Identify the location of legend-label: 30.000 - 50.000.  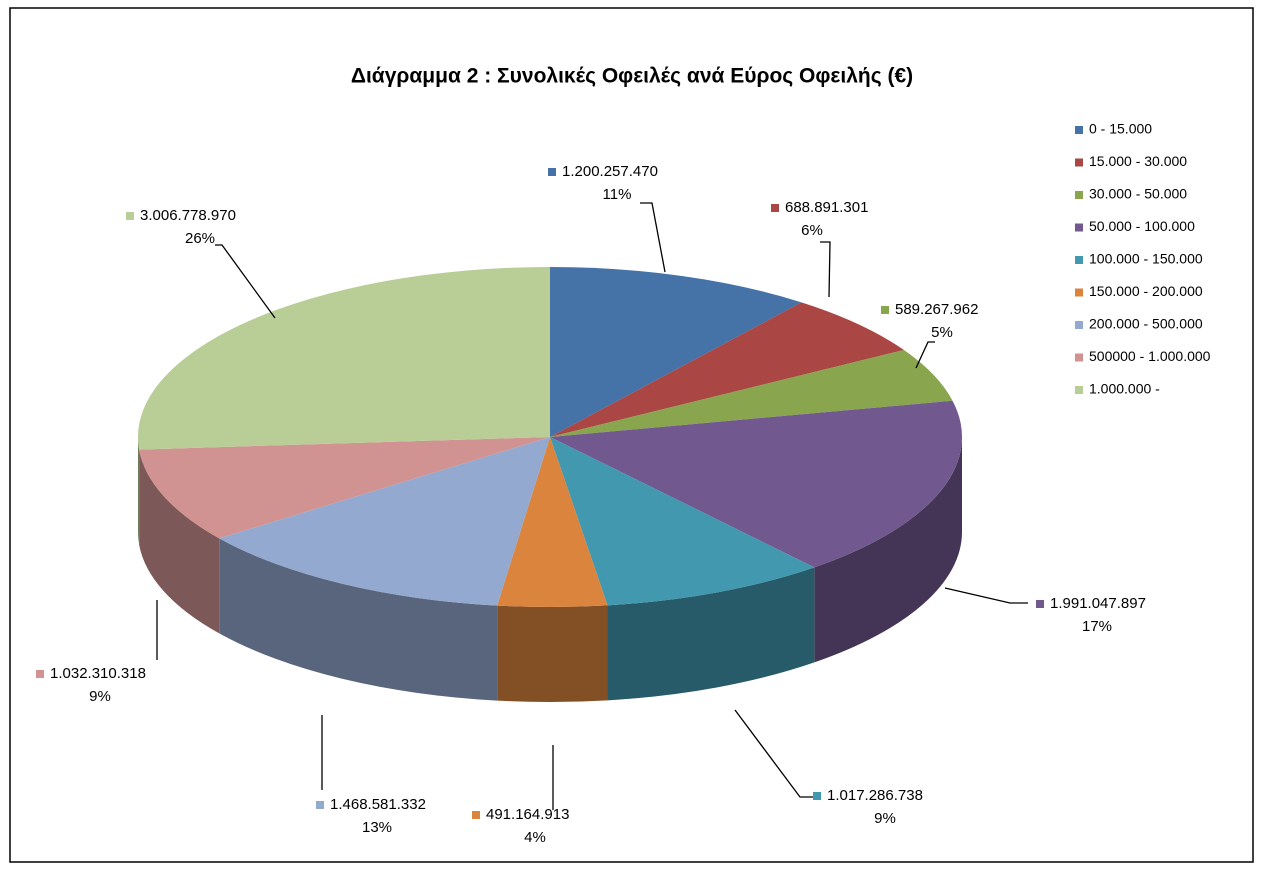
(1138, 194).